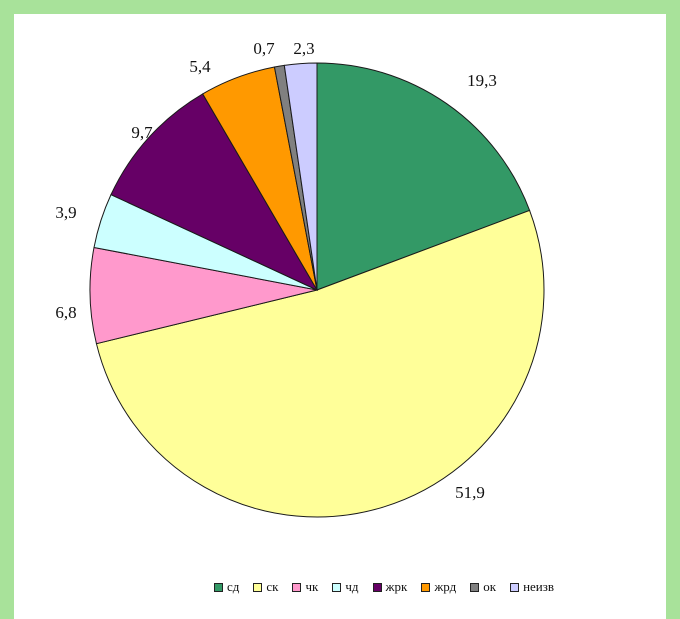 This screenshot has height=619, width=680. What do you see at coordinates (445, 586) in the screenshot?
I see `legend-label: жрд` at bounding box center [445, 586].